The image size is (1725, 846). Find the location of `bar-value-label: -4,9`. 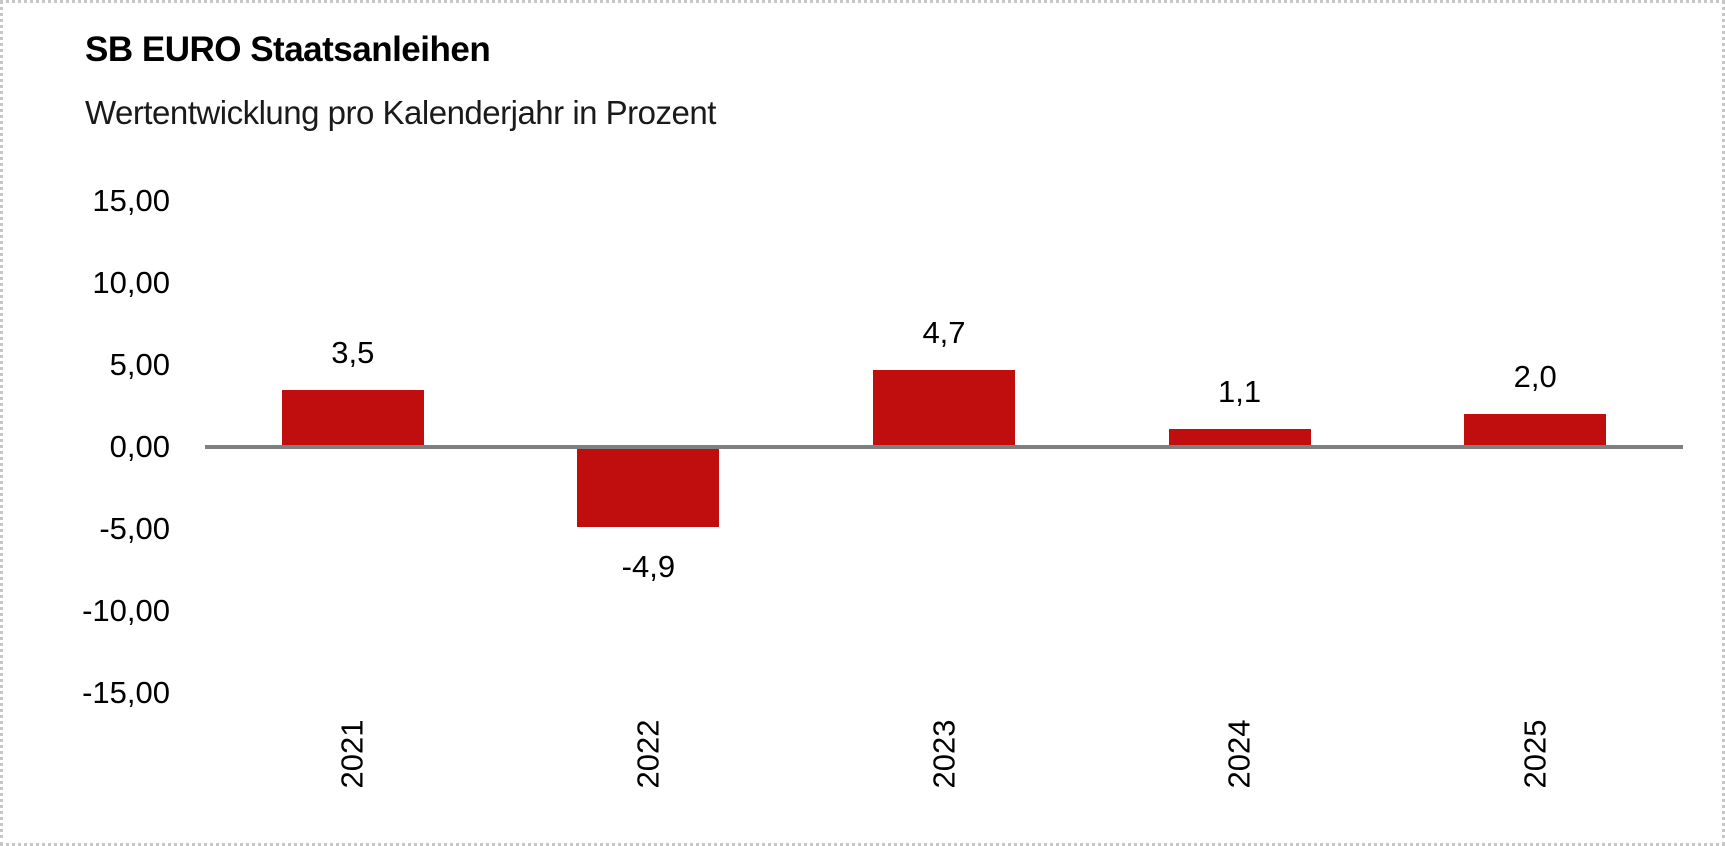

bar-value-label: -4,9 is located at coordinates (648, 567).